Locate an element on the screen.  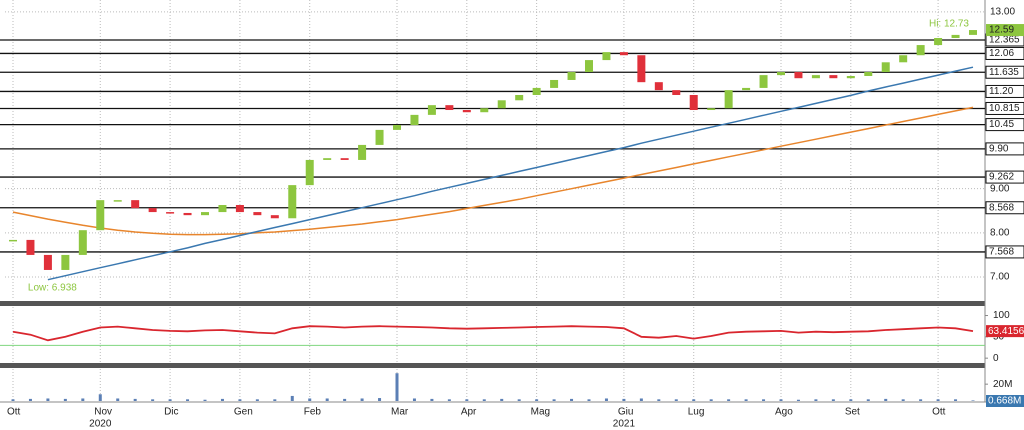
panel-separator is located at coordinates (492, 303).